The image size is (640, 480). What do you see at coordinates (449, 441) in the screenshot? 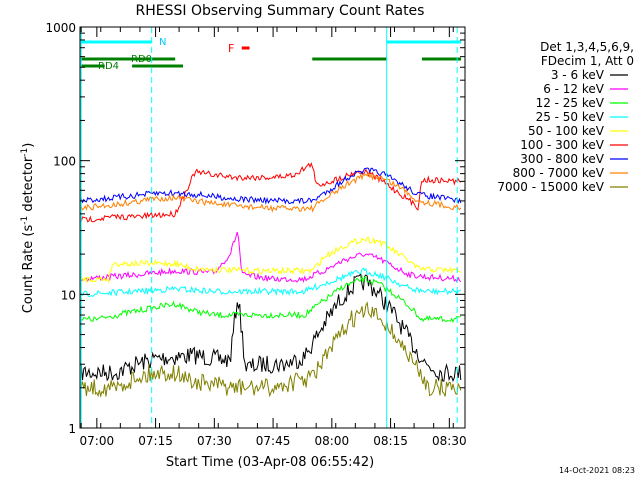
I see `x-tick-label-6: 08:30` at bounding box center [449, 441].